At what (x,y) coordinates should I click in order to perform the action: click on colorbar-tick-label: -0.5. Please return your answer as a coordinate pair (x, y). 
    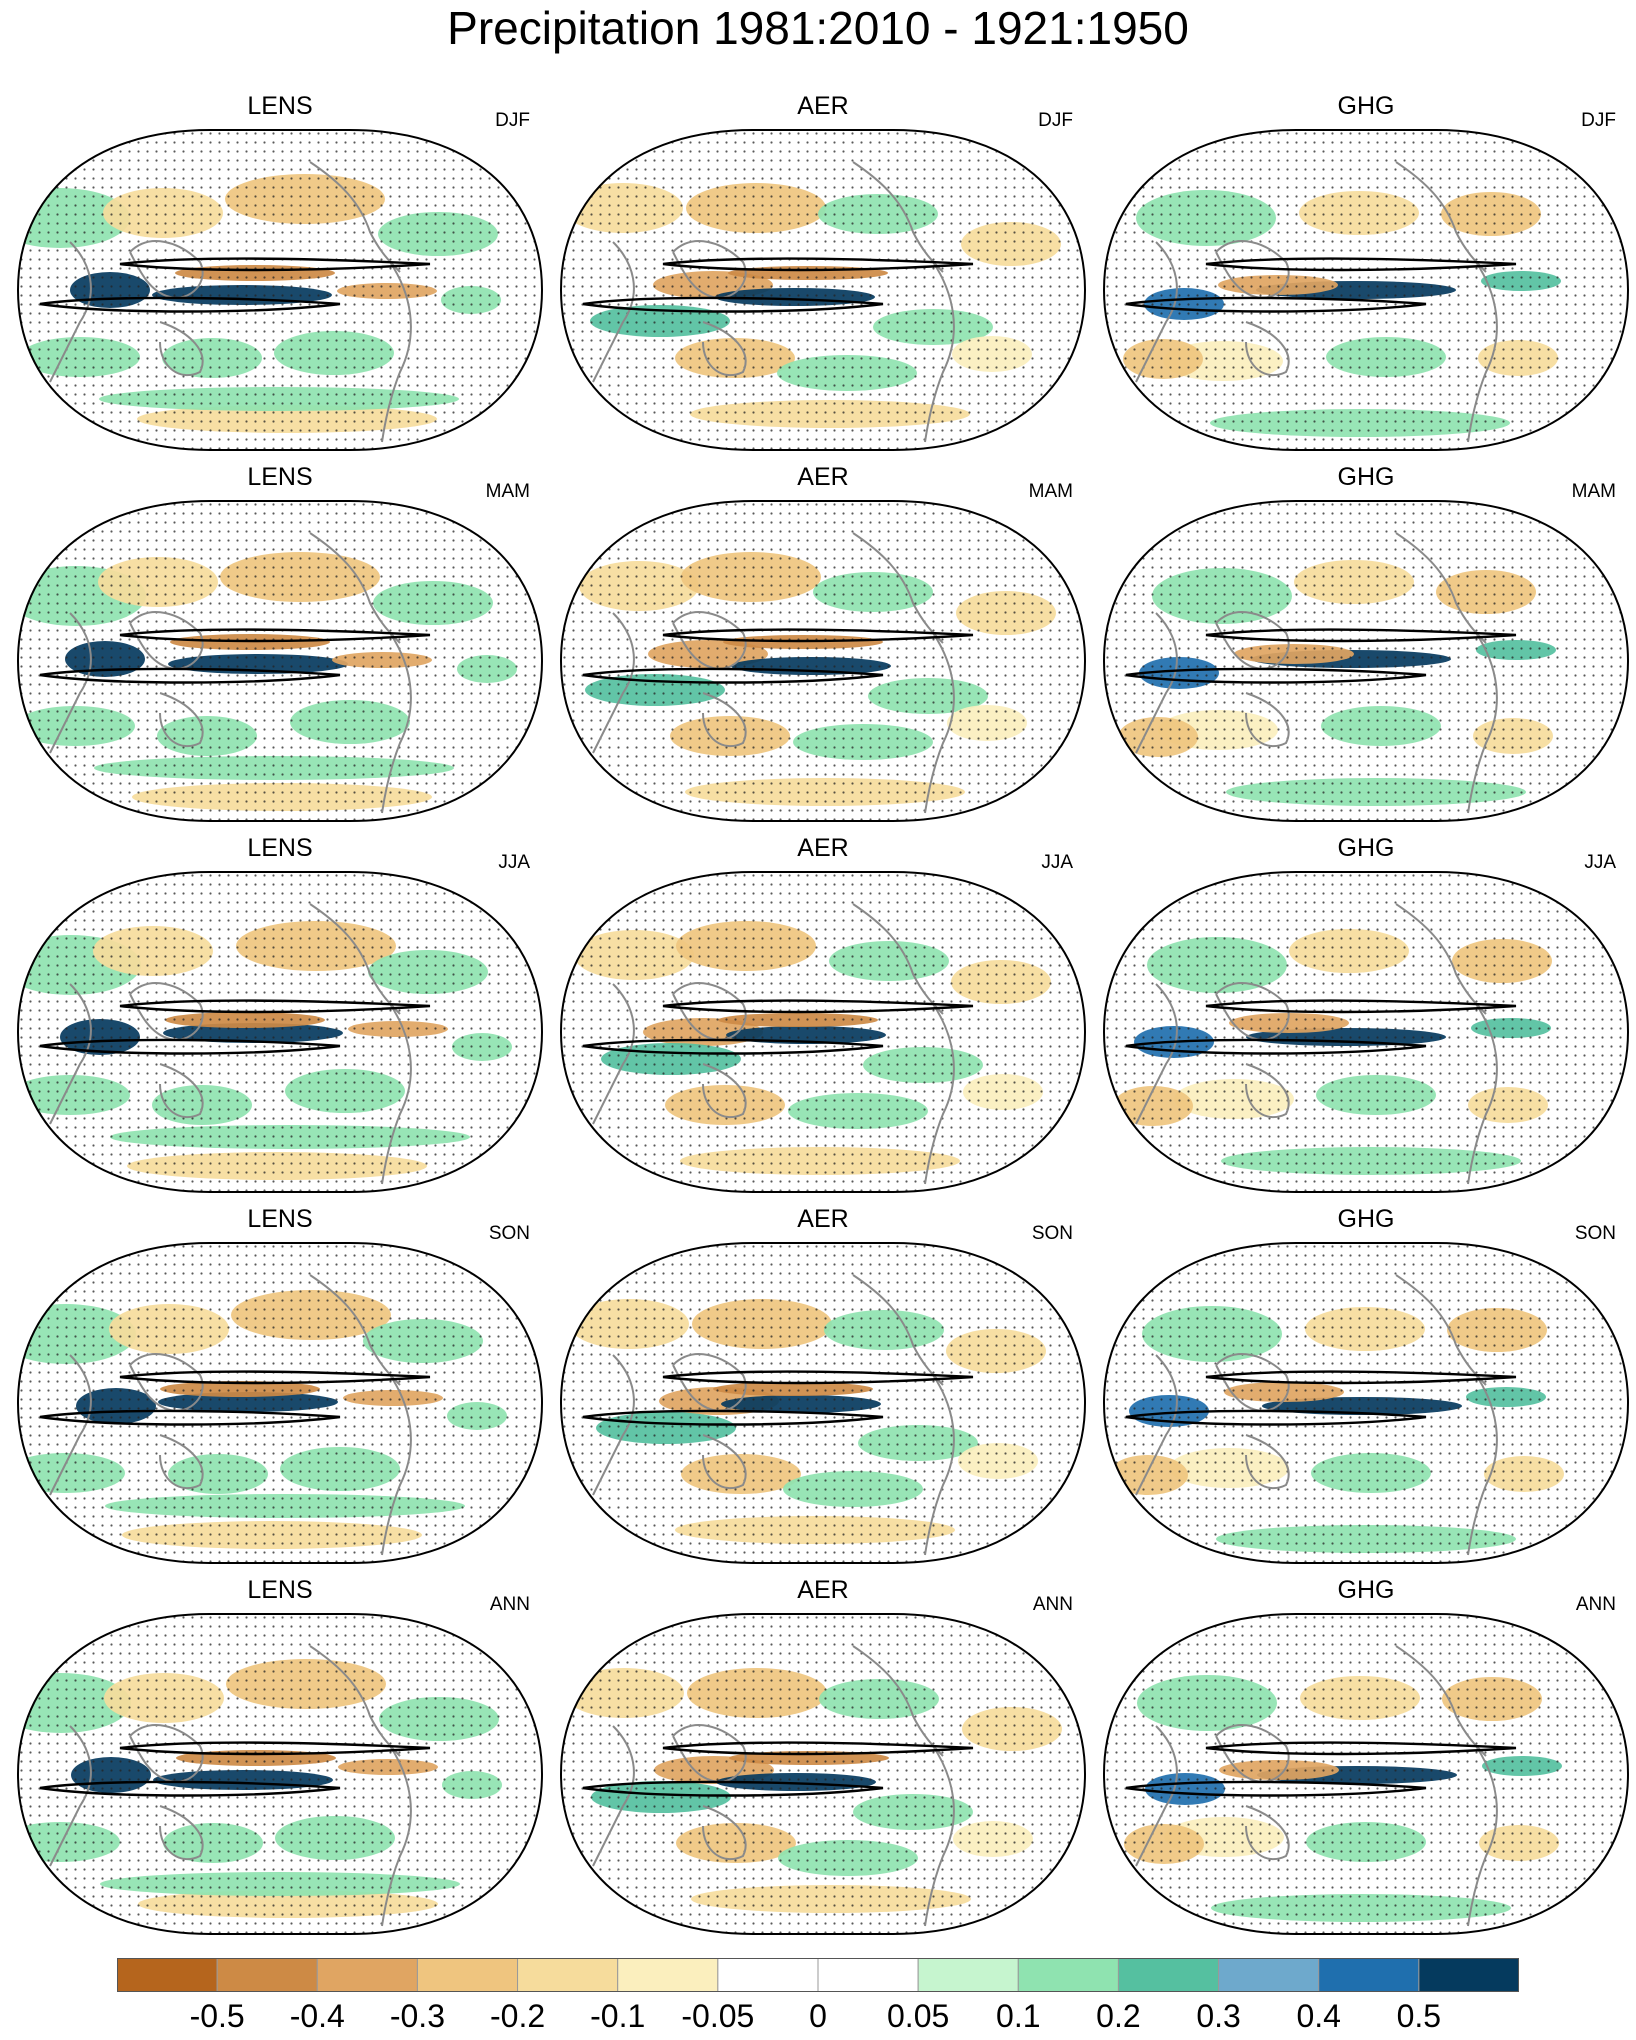
    Looking at the image, I should click on (217, 2016).